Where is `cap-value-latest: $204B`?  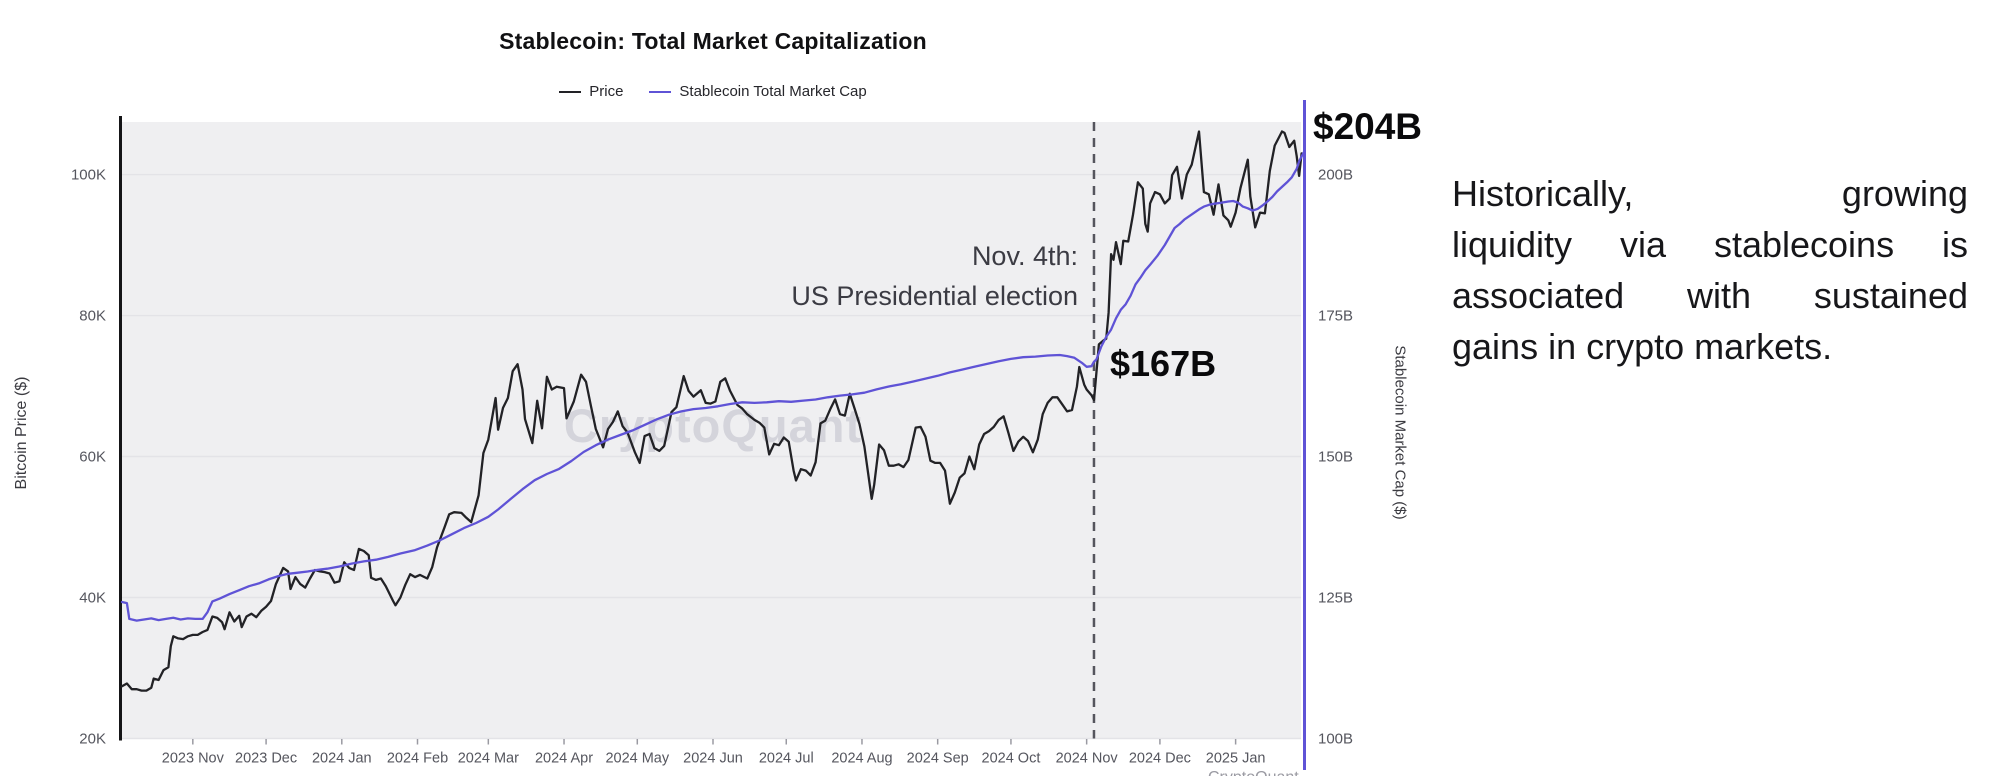
cap-value-latest: $204B is located at coordinates (1368, 126).